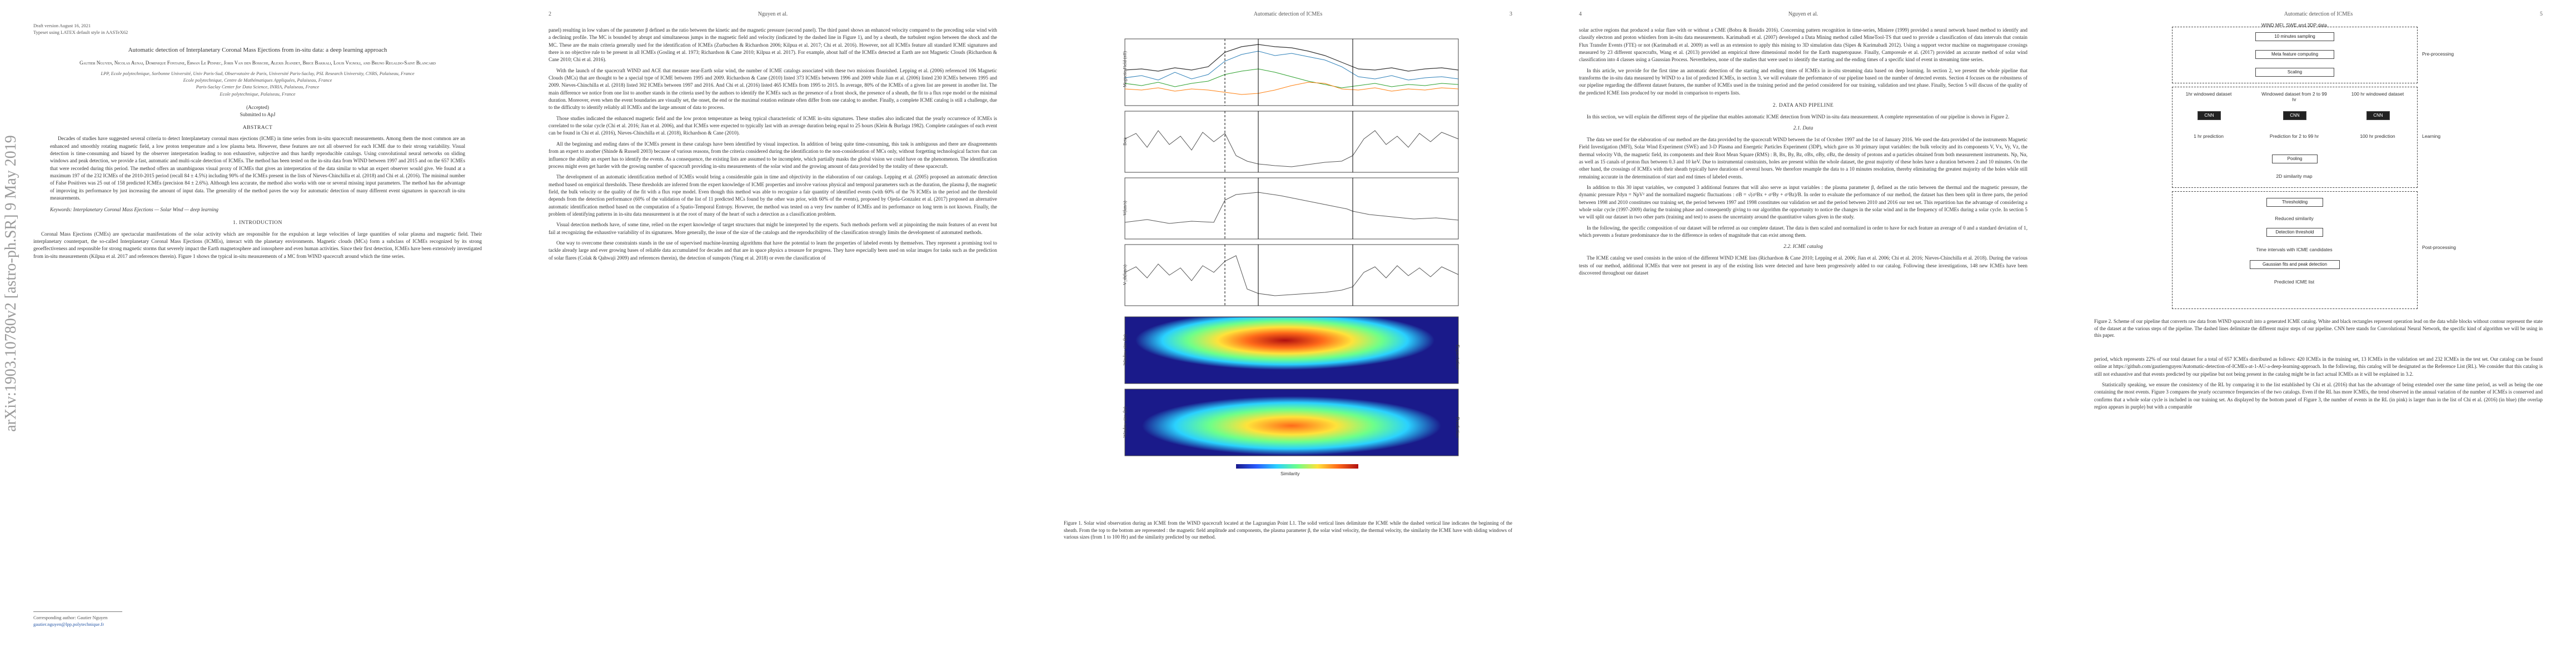  I want to click on colorbar-label: Similarity, so click(1290, 473).